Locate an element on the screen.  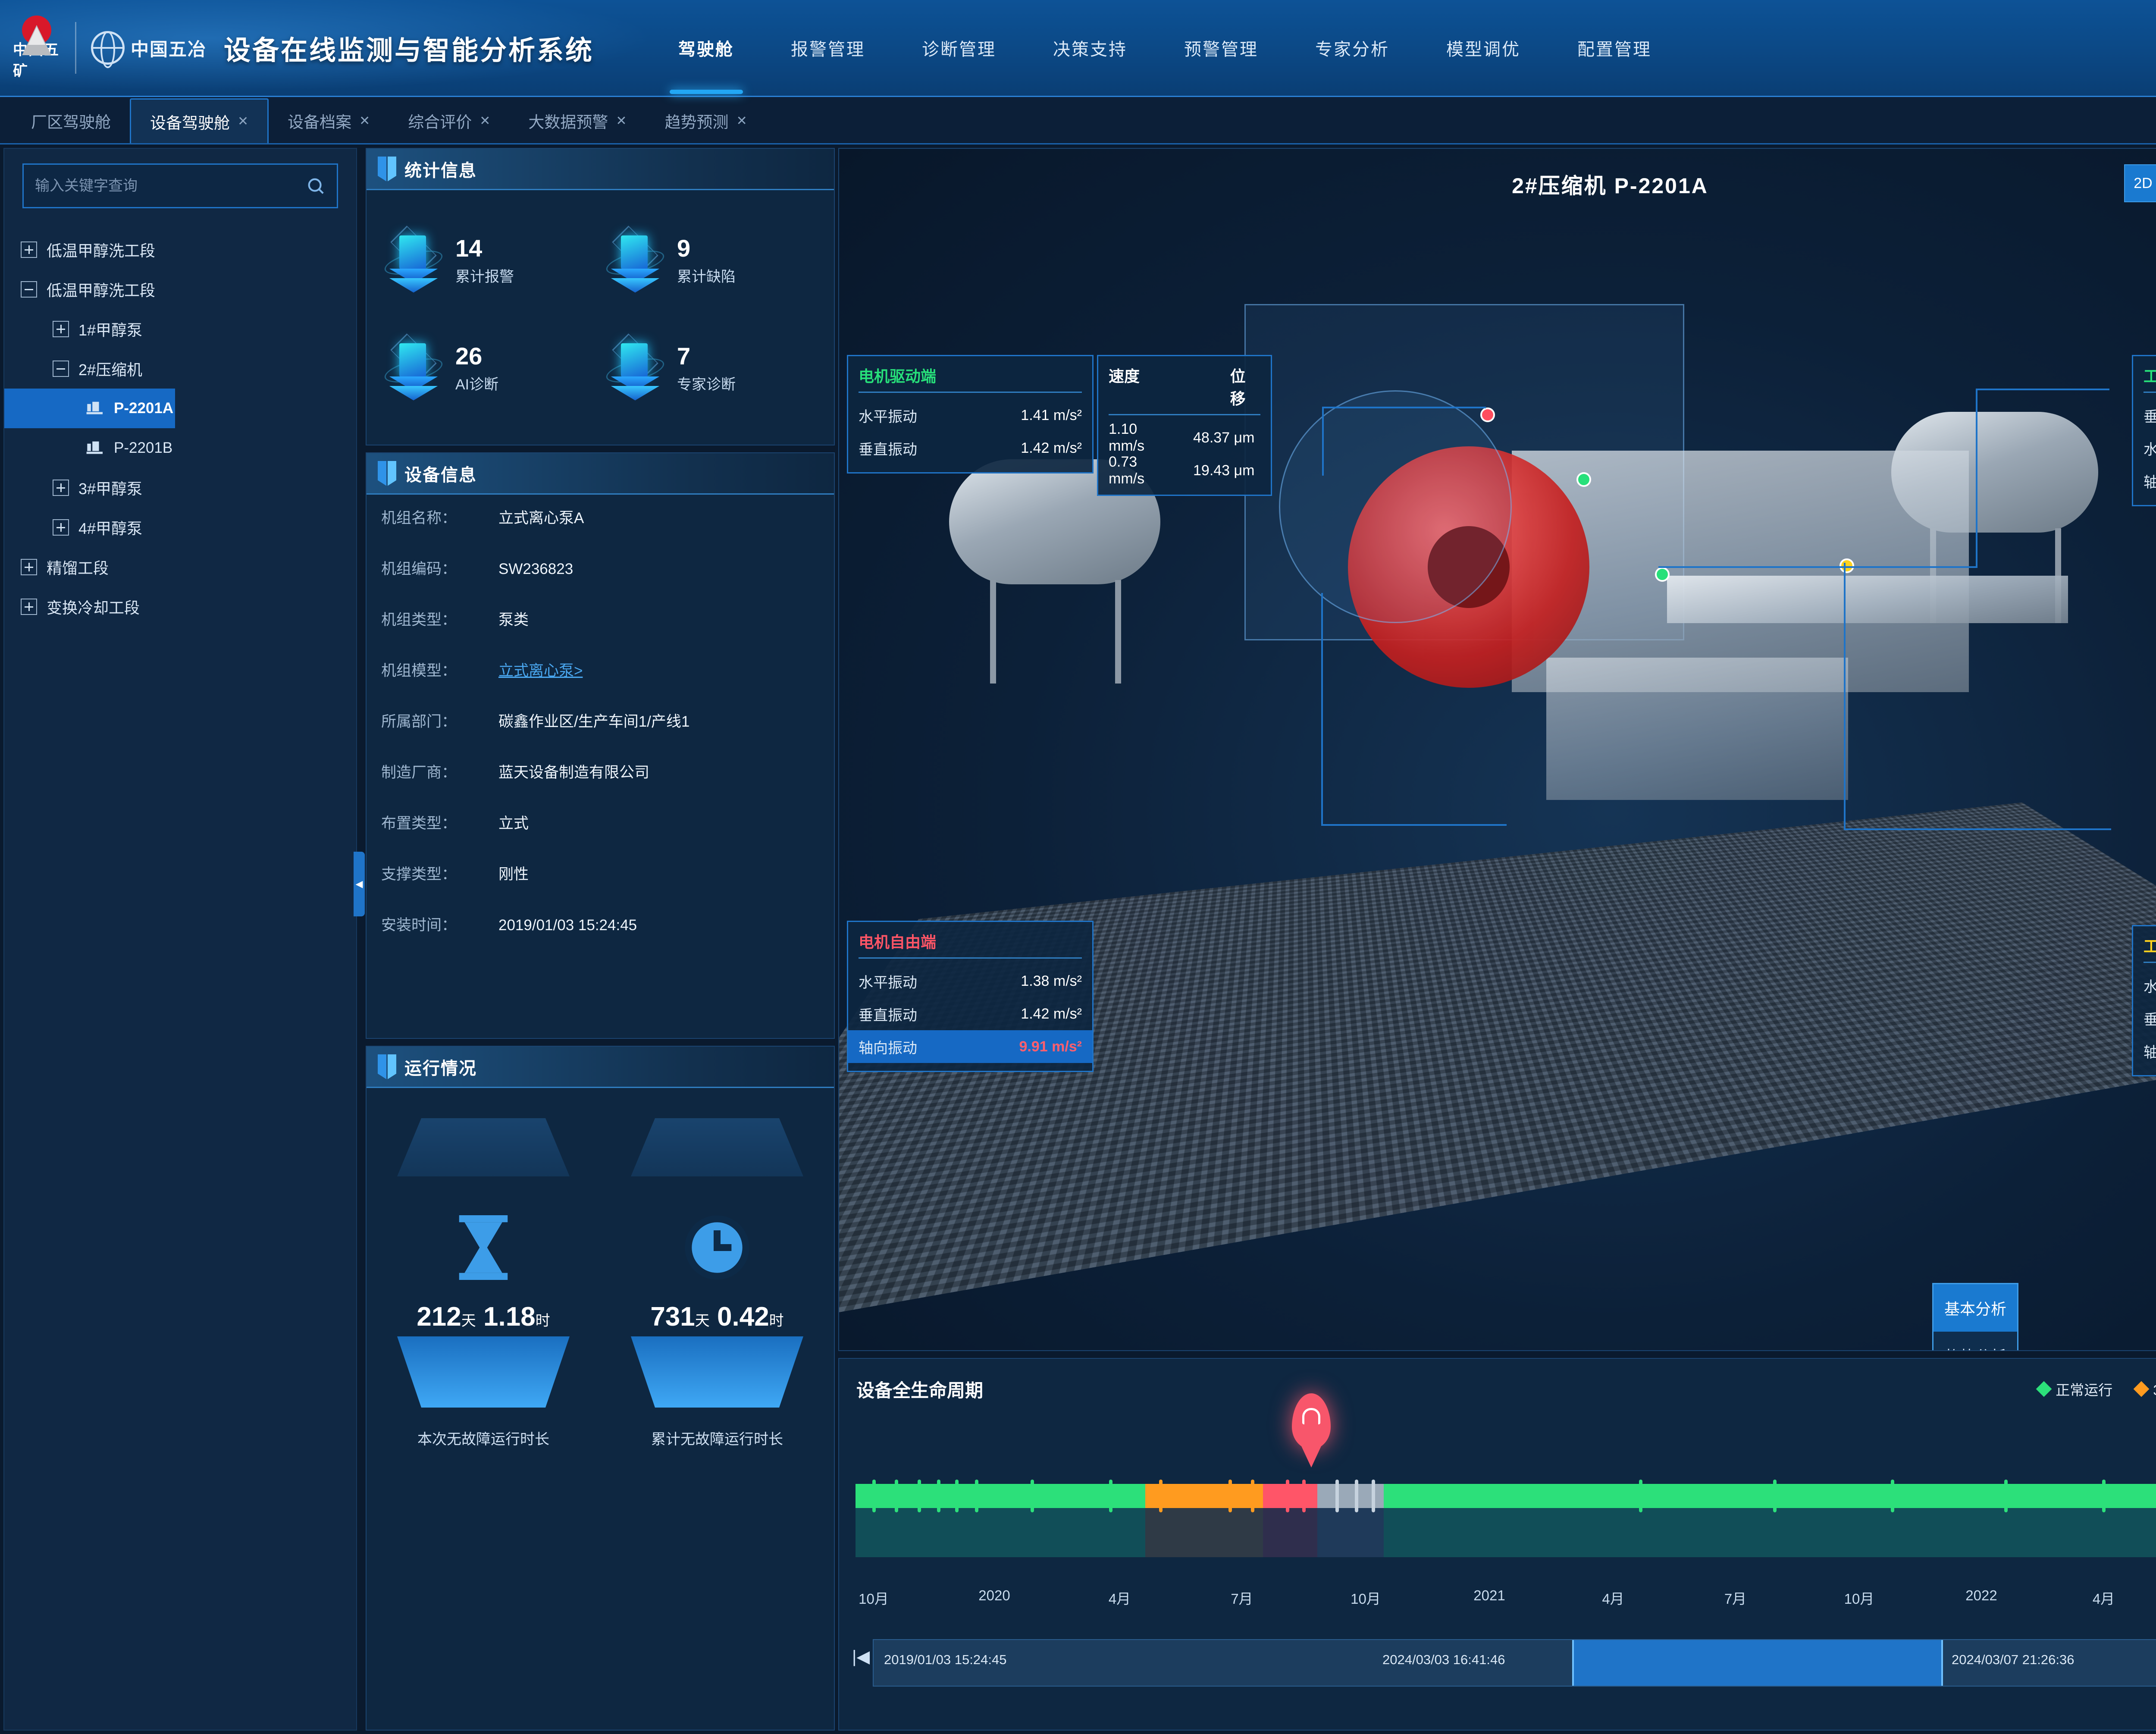
band-shutdown is located at coordinates (1350, 1532).